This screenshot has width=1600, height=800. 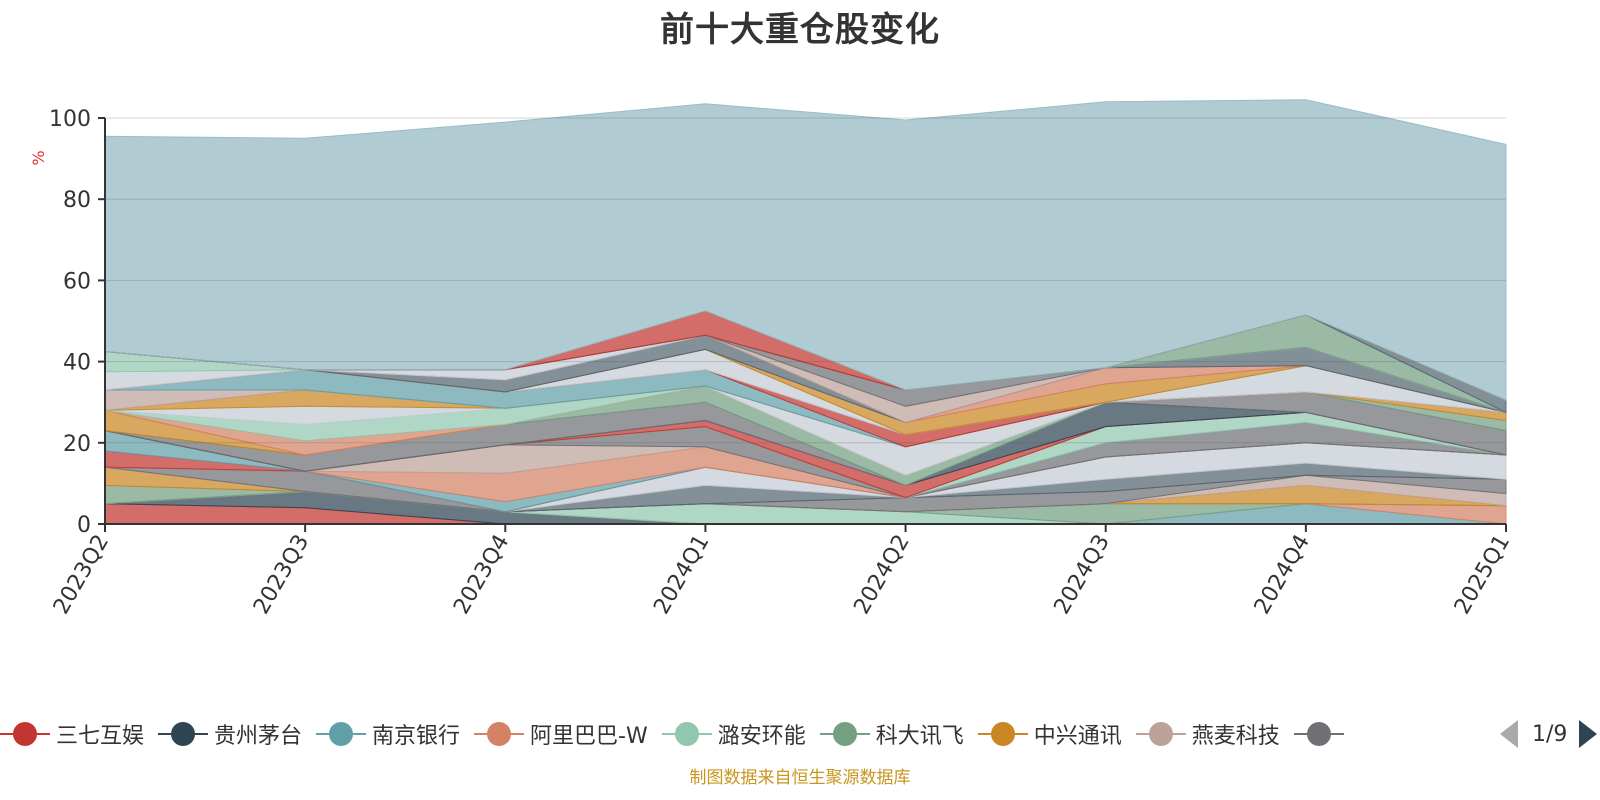 I want to click on x-tick-label: 2023Q4, so click(x=481, y=575).